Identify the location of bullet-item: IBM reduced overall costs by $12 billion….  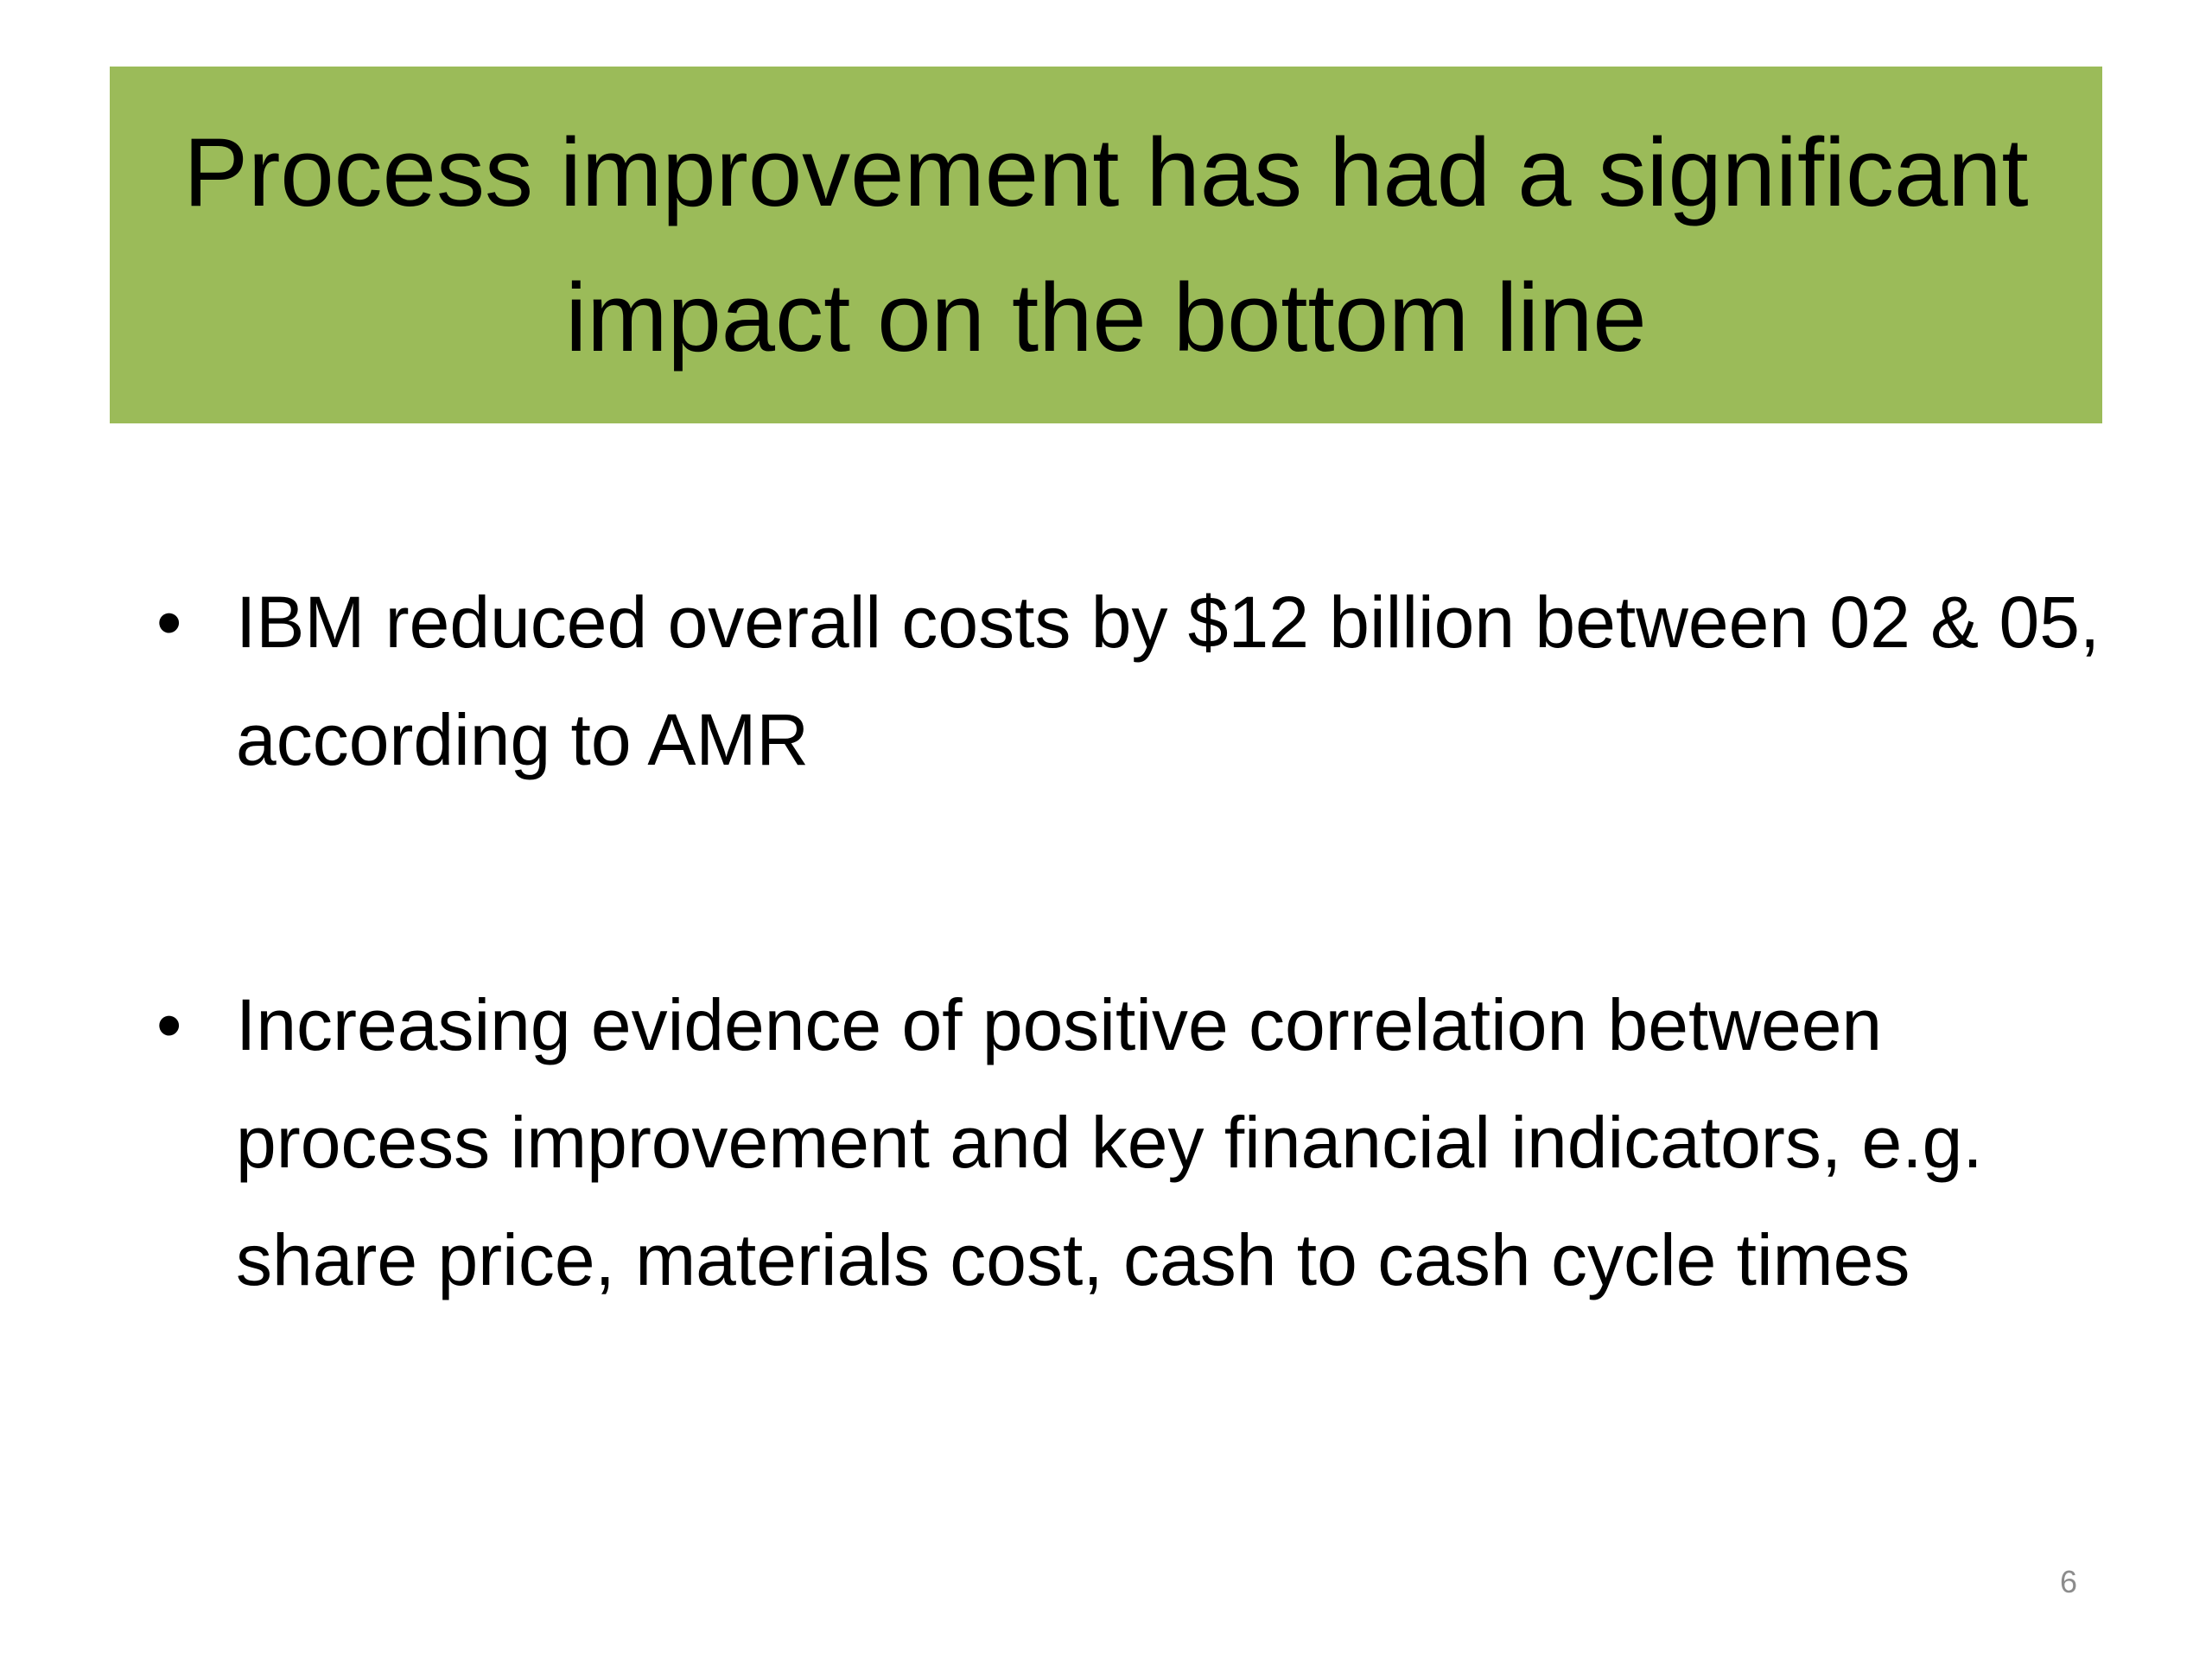
(1138, 680).